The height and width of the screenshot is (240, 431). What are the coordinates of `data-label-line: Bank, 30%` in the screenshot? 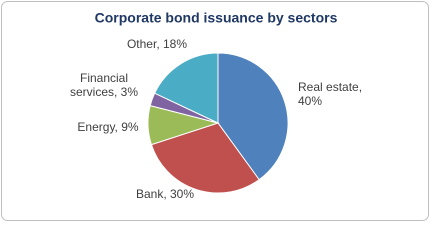 It's located at (165, 194).